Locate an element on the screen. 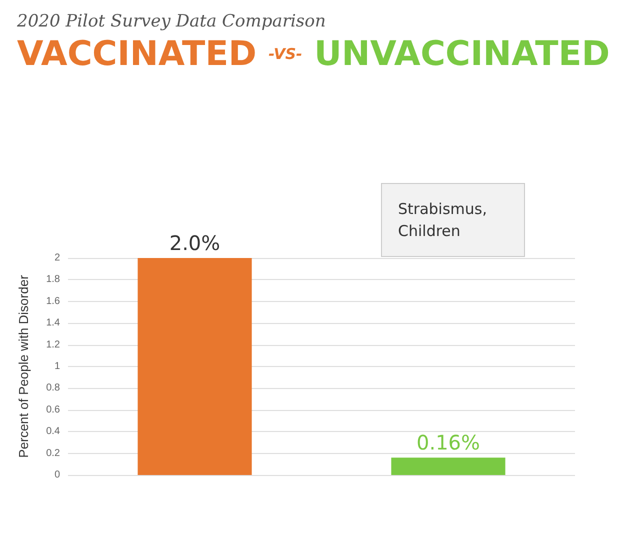  y-tick-label: 1.6 is located at coordinates (53, 301).